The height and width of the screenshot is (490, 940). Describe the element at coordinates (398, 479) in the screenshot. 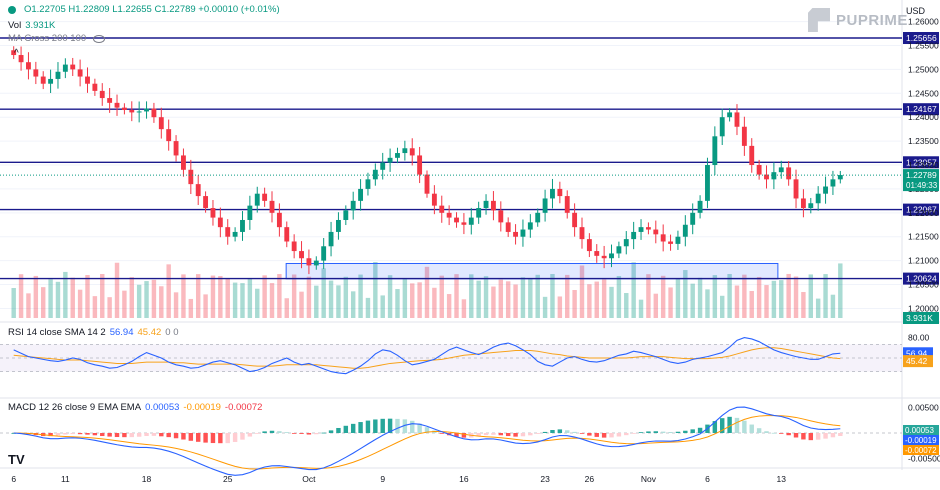

I see `time-axis: 6 11 18 25 Oct 9 16 23 26 Nov 6 13` at that location.